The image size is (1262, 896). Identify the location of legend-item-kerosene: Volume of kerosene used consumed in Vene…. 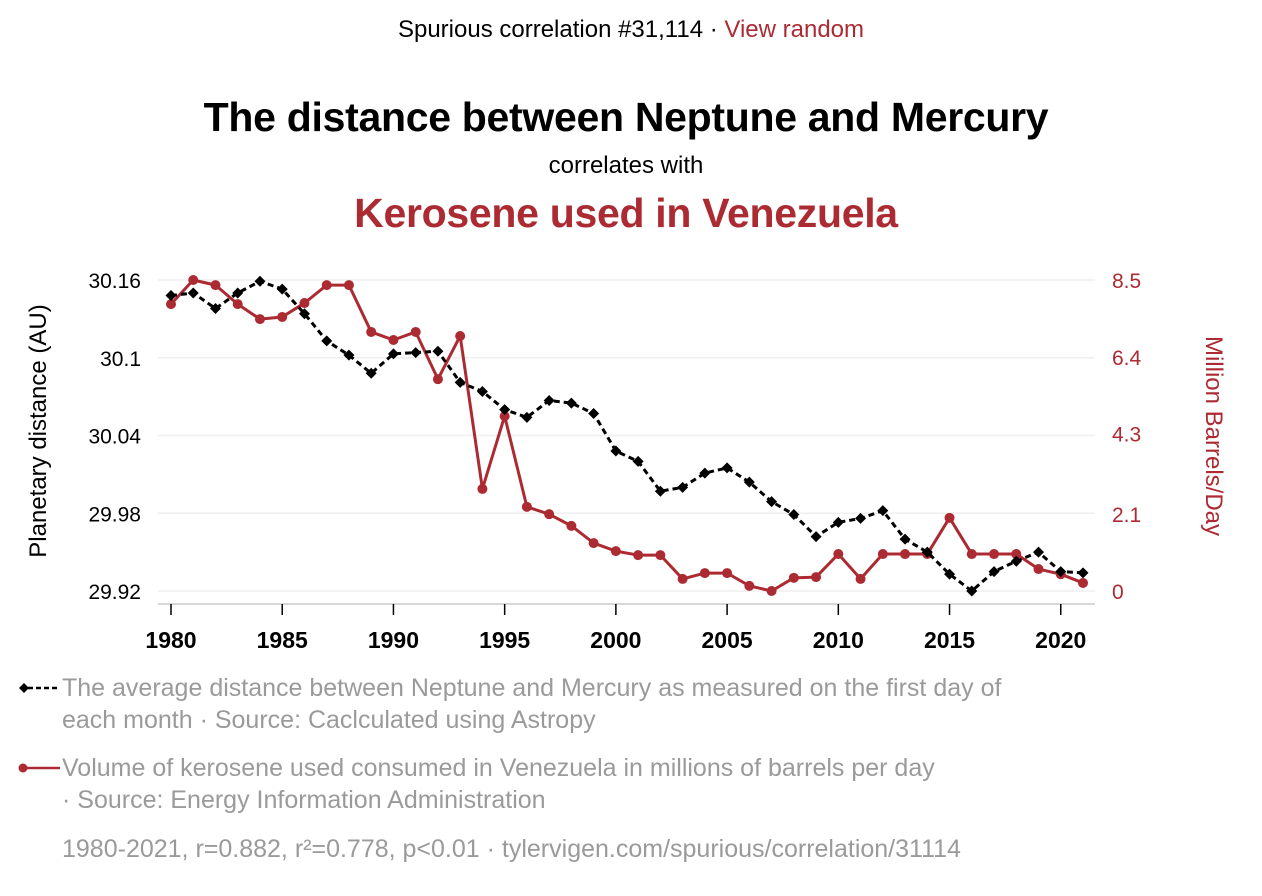
(614, 784).